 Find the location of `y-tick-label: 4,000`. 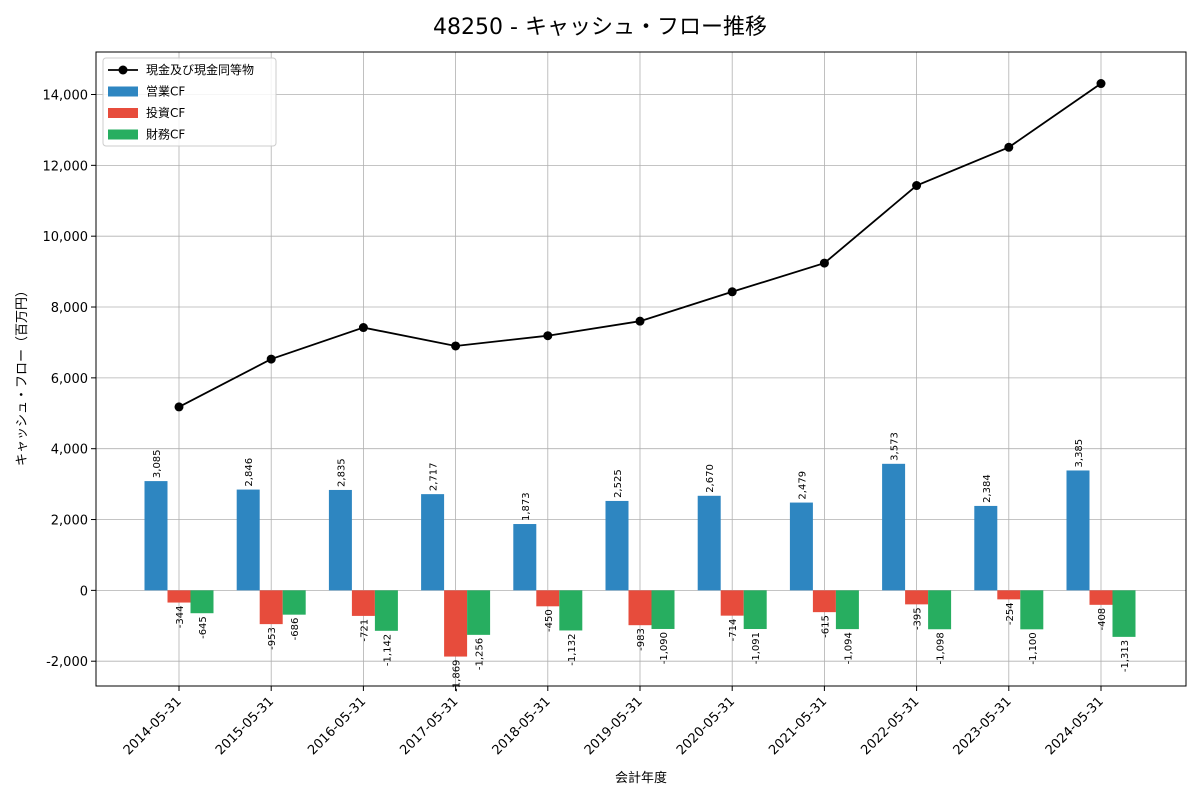

y-tick-label: 4,000 is located at coordinates (69, 450).